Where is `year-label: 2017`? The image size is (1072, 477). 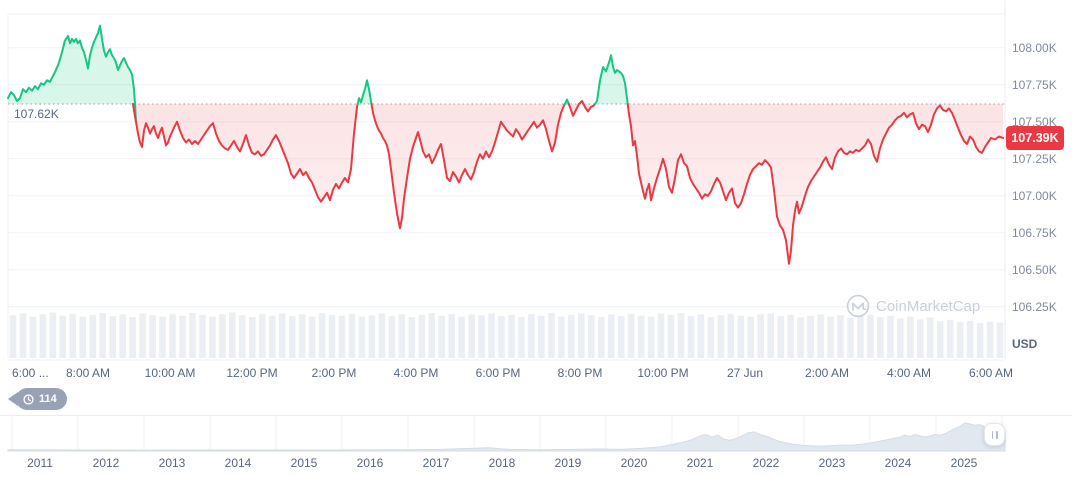
year-label: 2017 is located at coordinates (436, 463).